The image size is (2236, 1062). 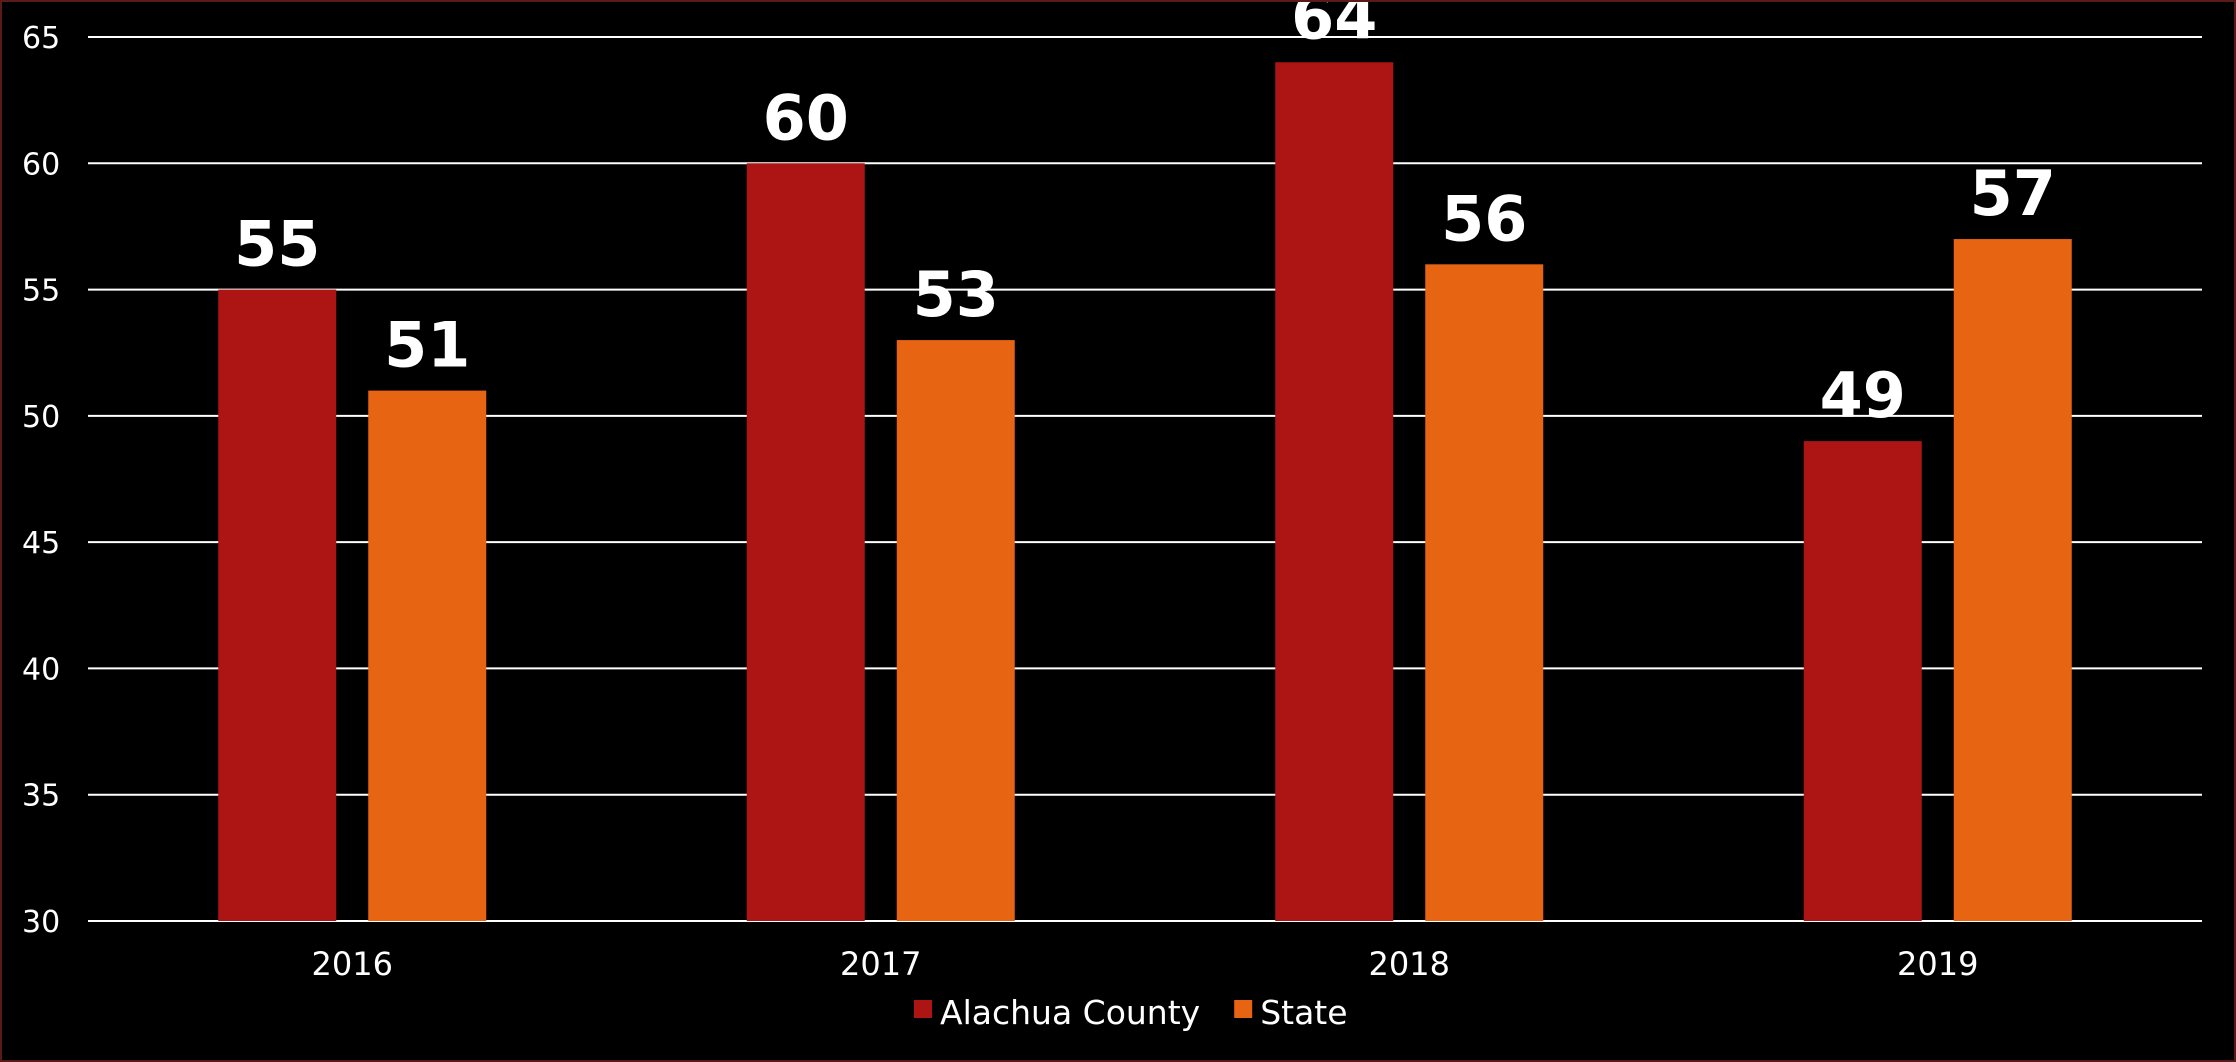 What do you see at coordinates (955, 631) in the screenshot?
I see `bar-state-2017` at bounding box center [955, 631].